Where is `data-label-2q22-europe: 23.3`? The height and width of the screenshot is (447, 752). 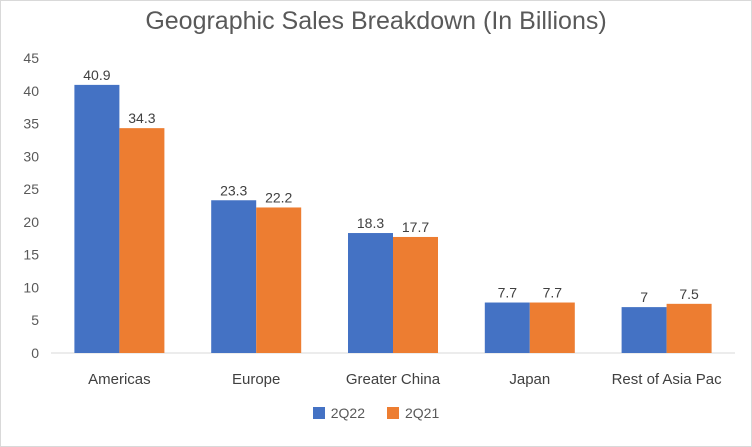 data-label-2q22-europe: 23.3 is located at coordinates (233, 190).